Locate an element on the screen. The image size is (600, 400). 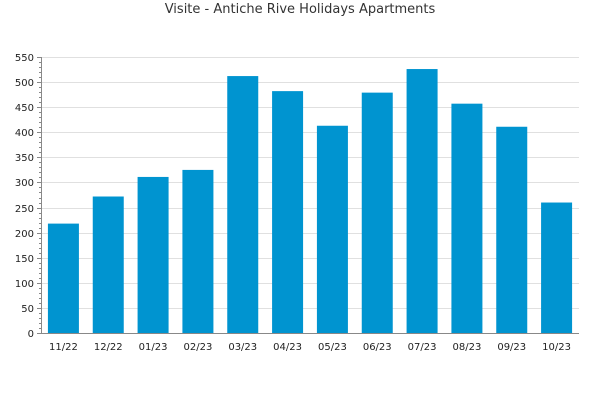
x-tick-label: 03/23 is located at coordinates (242, 347).